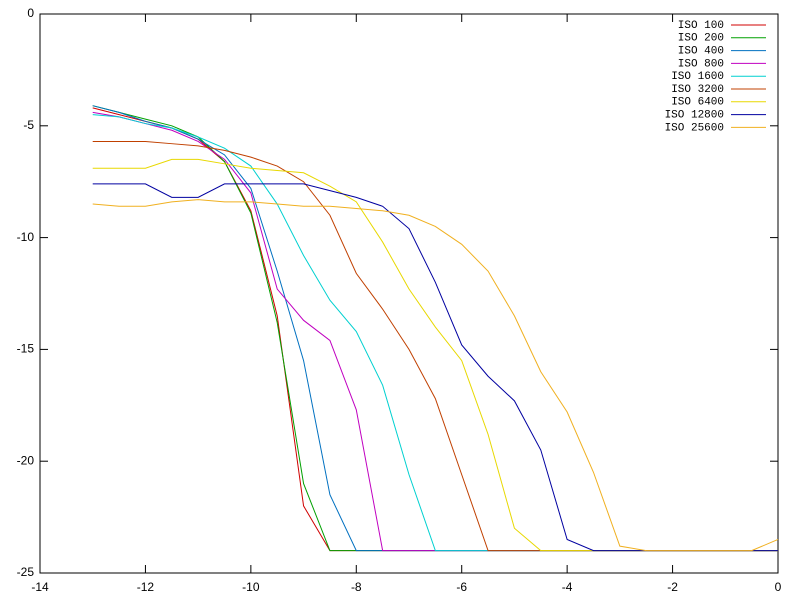 The width and height of the screenshot is (800, 600). What do you see at coordinates (26, 237) in the screenshot?
I see `y-tick-label: -10` at bounding box center [26, 237].